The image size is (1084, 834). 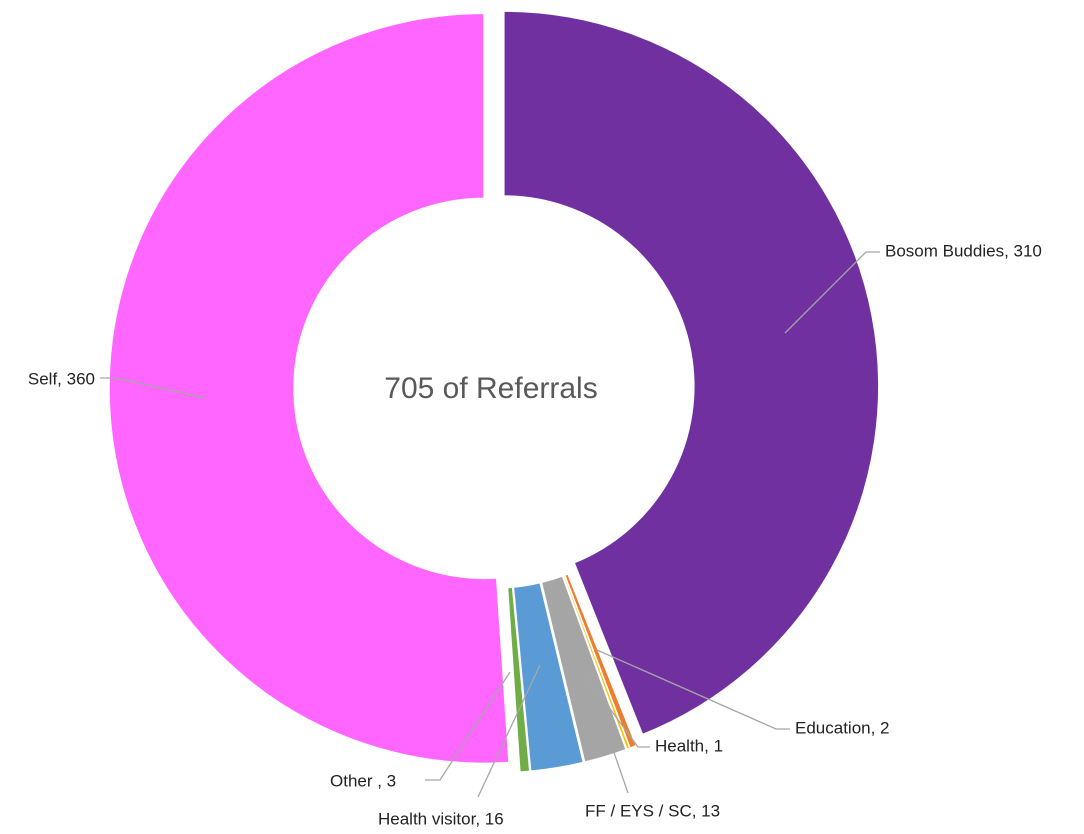 What do you see at coordinates (363, 780) in the screenshot?
I see `data-label: Other , 3` at bounding box center [363, 780].